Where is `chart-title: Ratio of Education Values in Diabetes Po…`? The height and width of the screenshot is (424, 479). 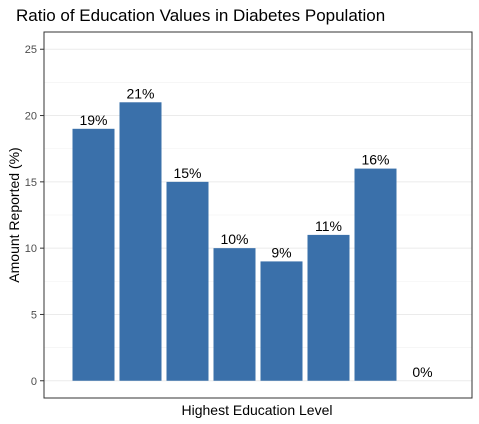 chart-title: Ratio of Education Values in Diabetes Po… is located at coordinates (200, 15).